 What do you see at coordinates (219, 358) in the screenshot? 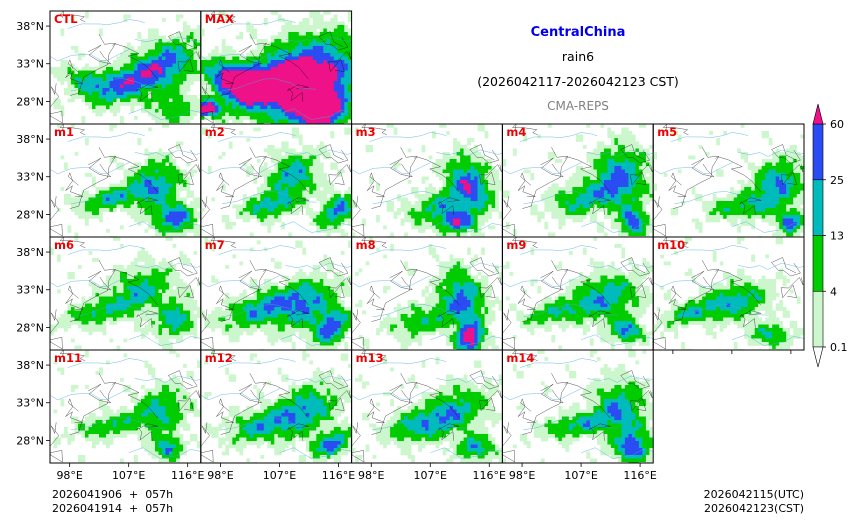
I see `panel-label: m12` at bounding box center [219, 358].